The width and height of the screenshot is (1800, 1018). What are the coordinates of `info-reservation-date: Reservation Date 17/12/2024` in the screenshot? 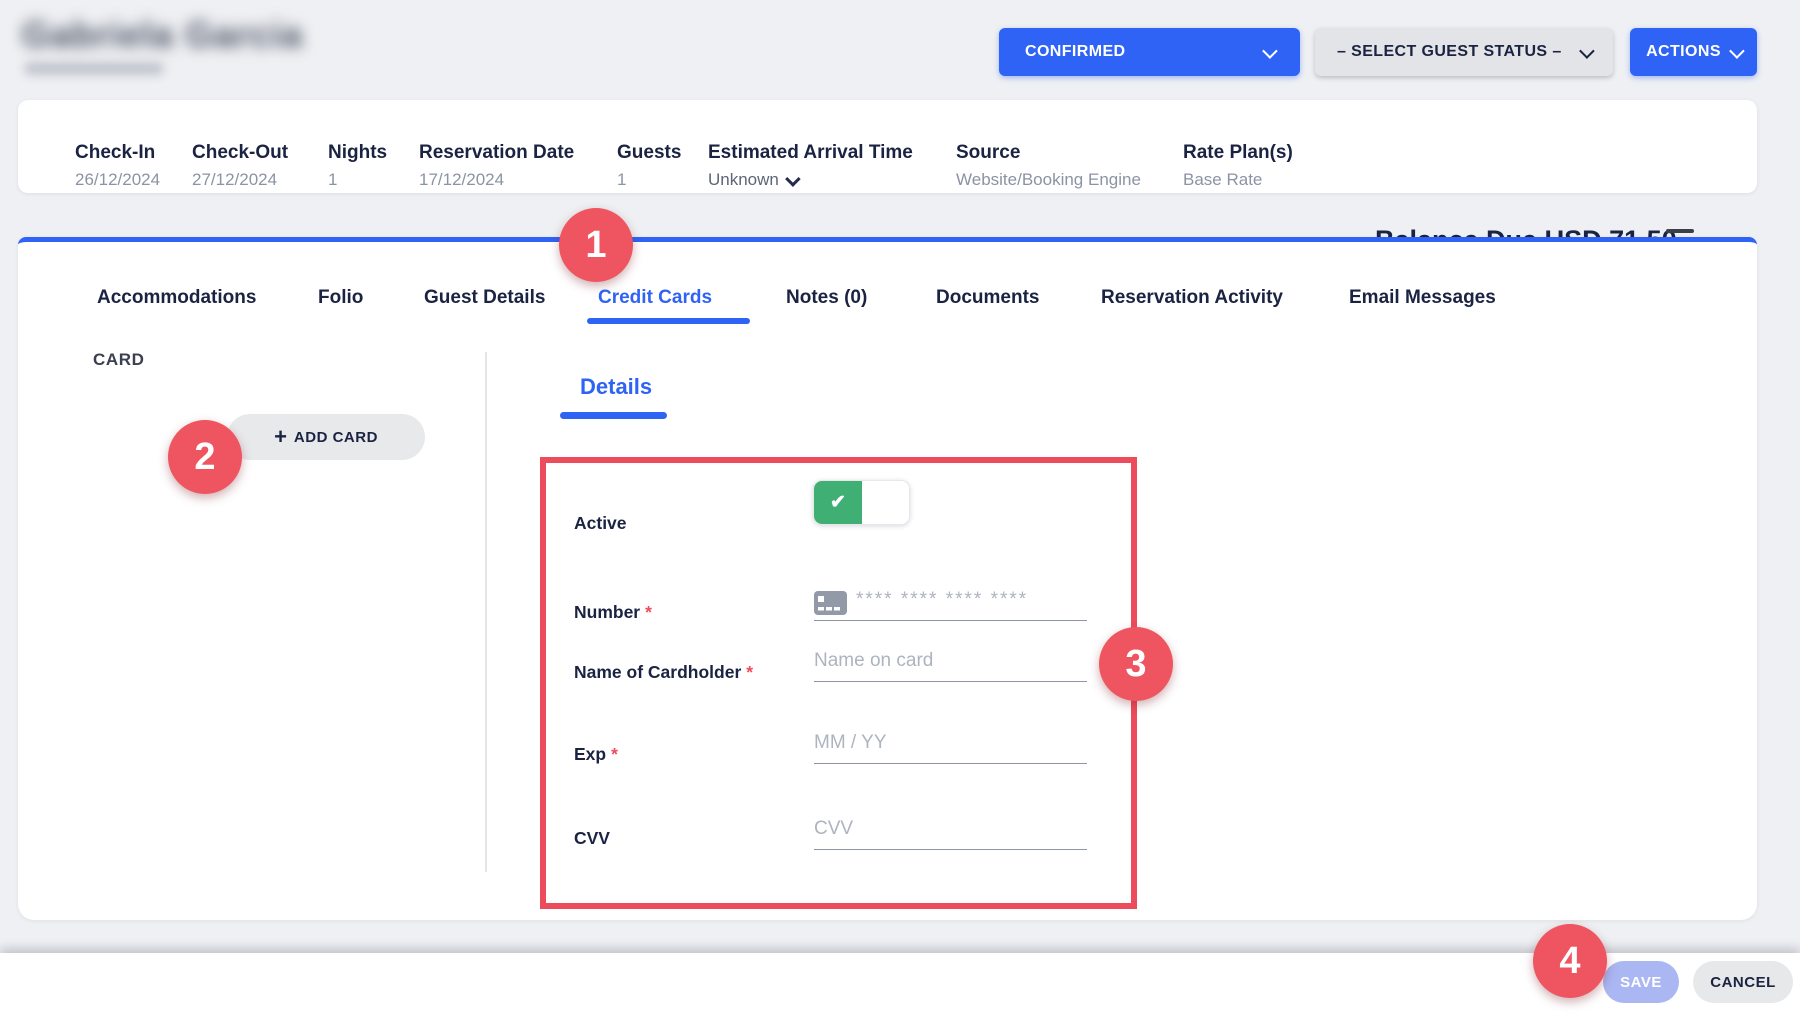 It's located at (497, 165).